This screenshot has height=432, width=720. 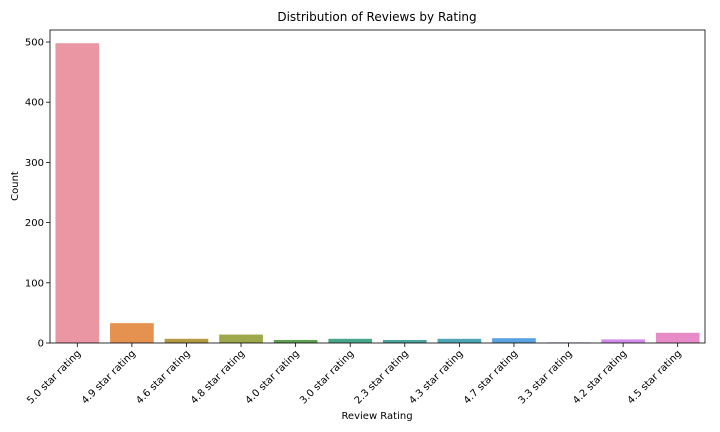 What do you see at coordinates (436, 377) in the screenshot?
I see `x-tick-label-8: 4.3 star rating` at bounding box center [436, 377].